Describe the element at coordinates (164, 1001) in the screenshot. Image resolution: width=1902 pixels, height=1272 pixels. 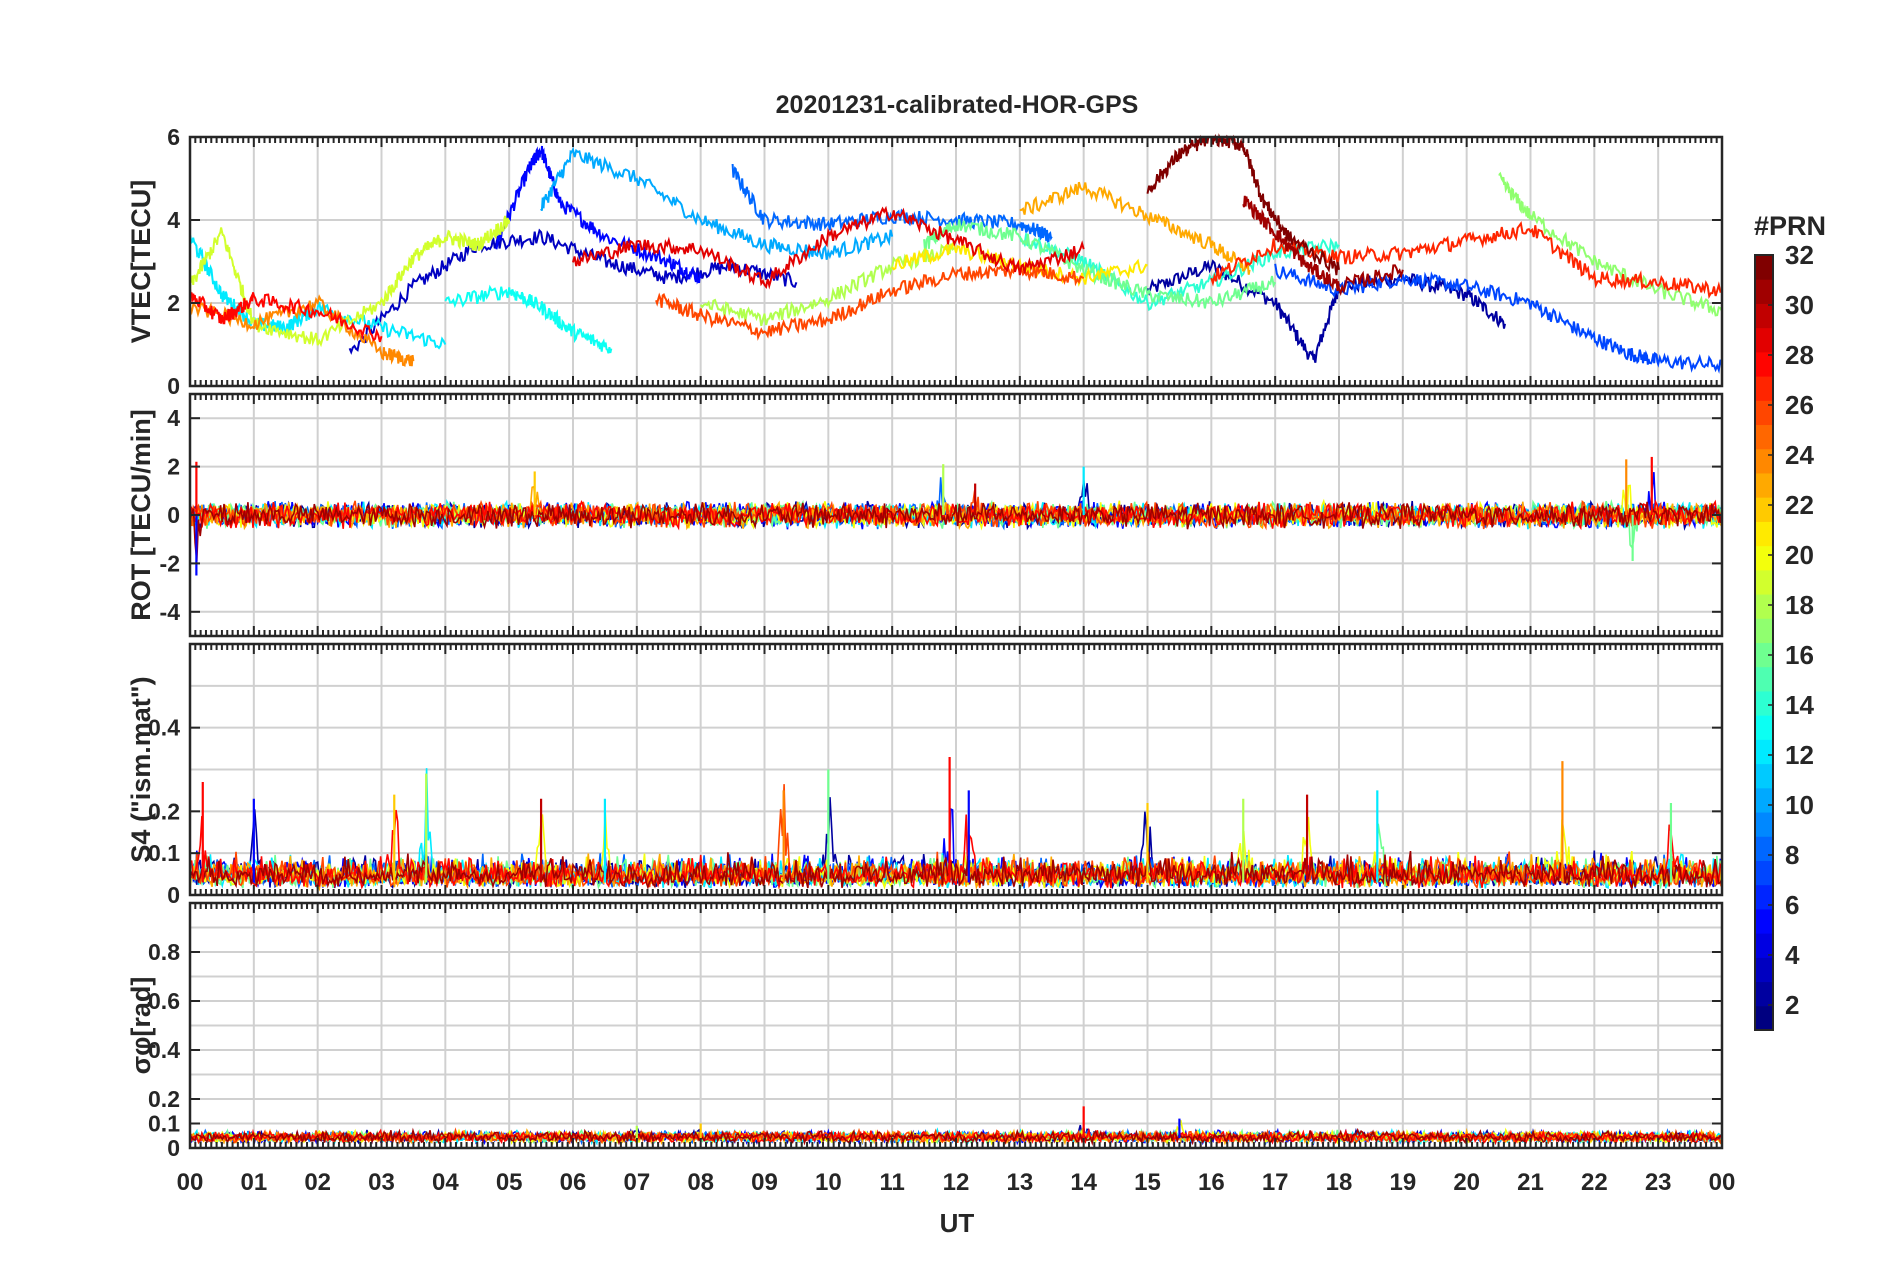
I see `y-tick-label: 0.6` at that location.